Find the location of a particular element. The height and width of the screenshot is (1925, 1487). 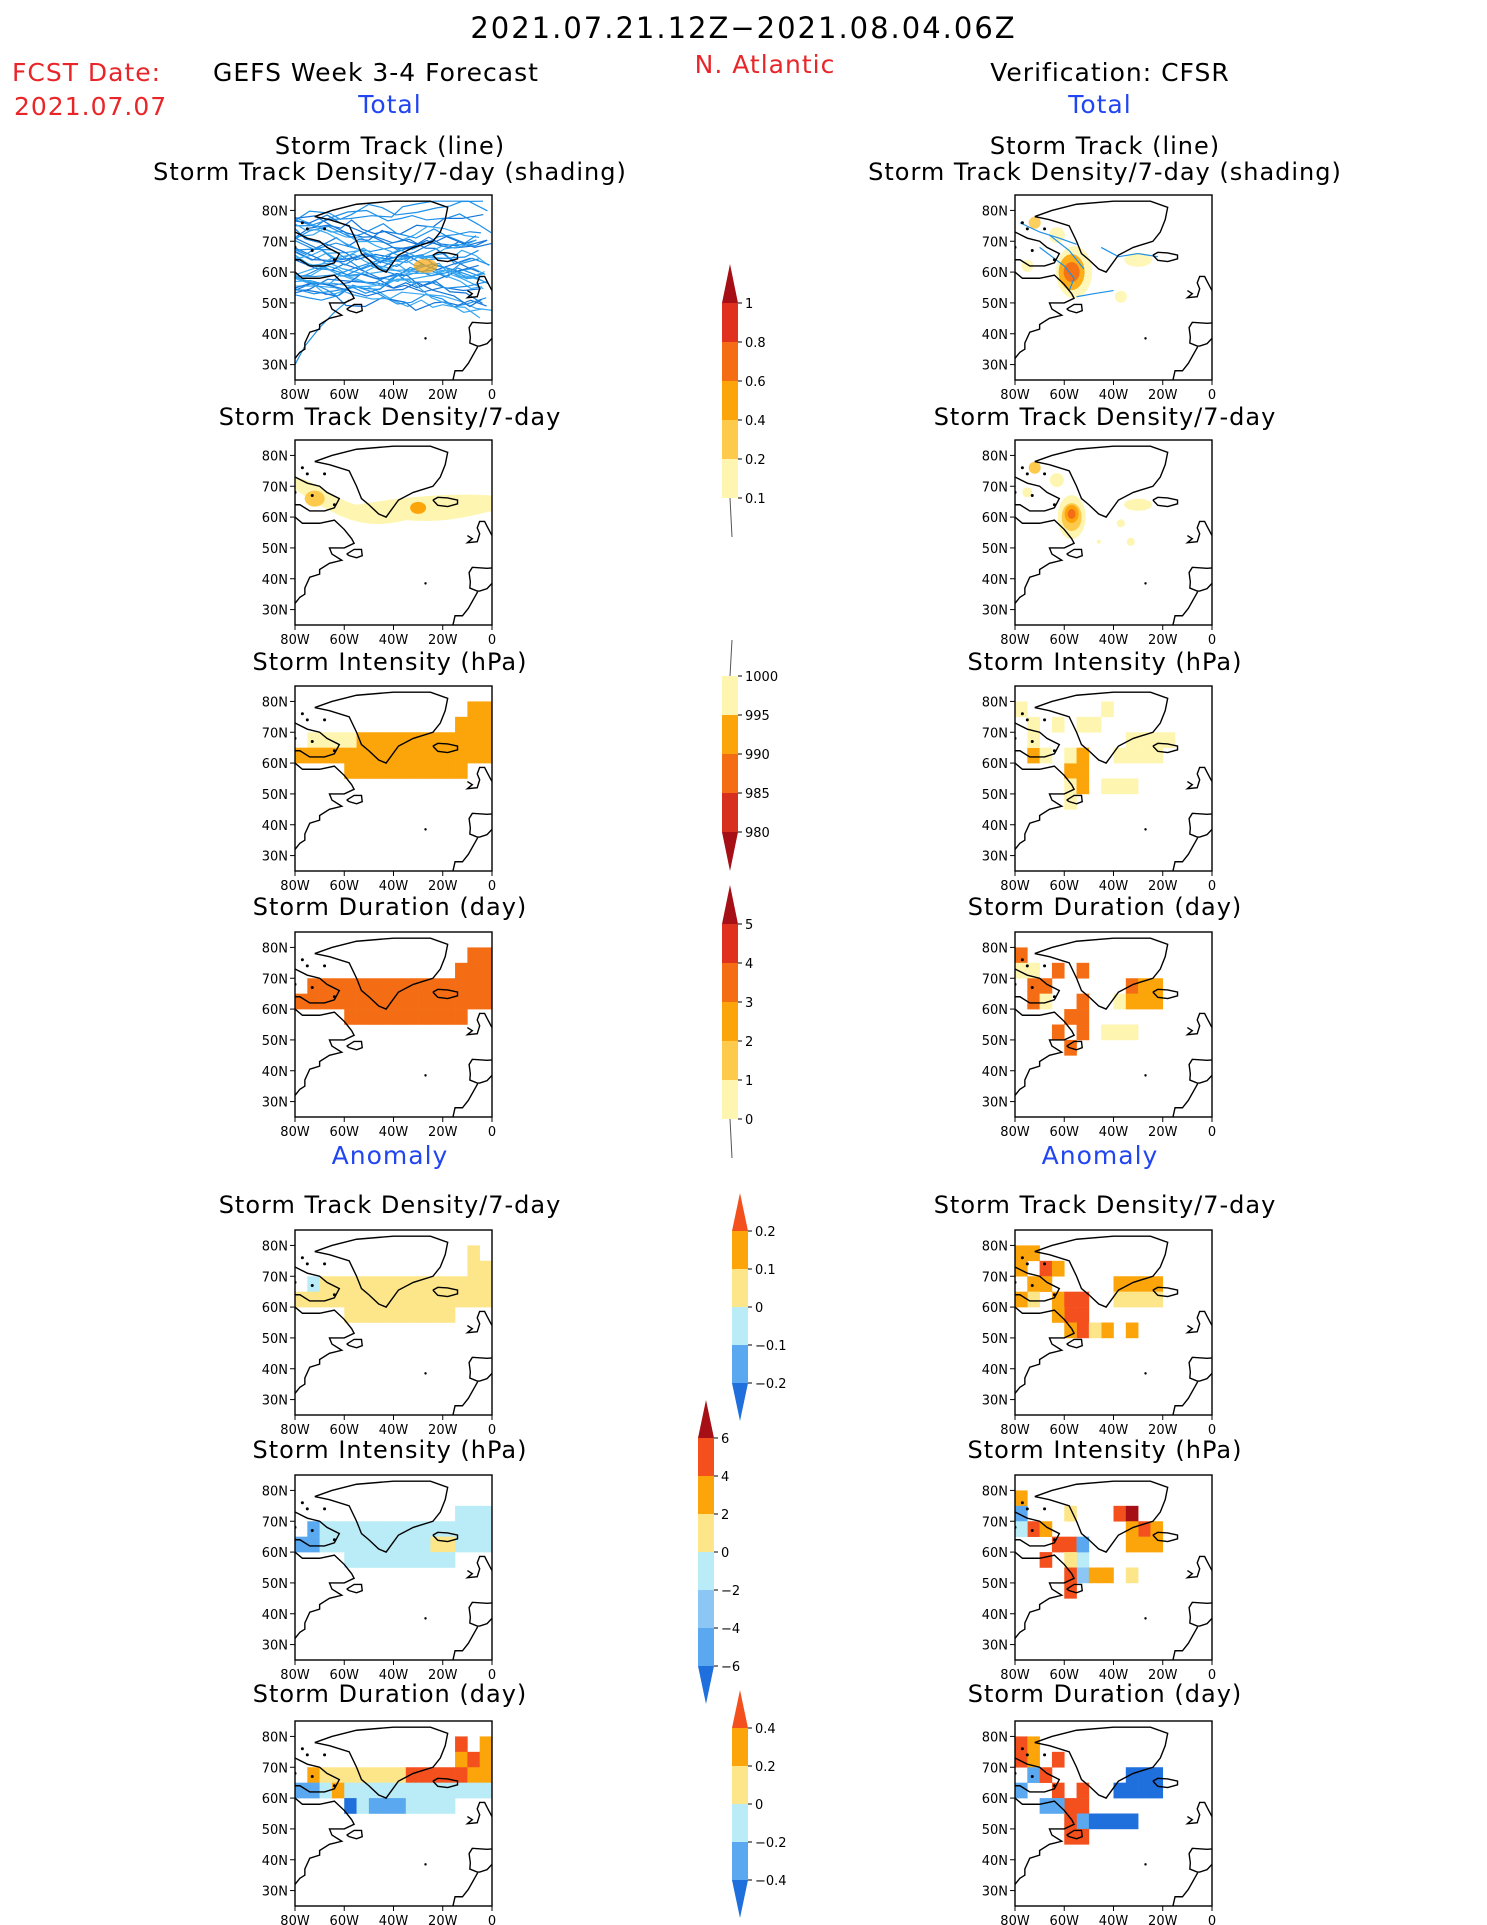

colorbar-tail is located at coordinates (731, 1138).